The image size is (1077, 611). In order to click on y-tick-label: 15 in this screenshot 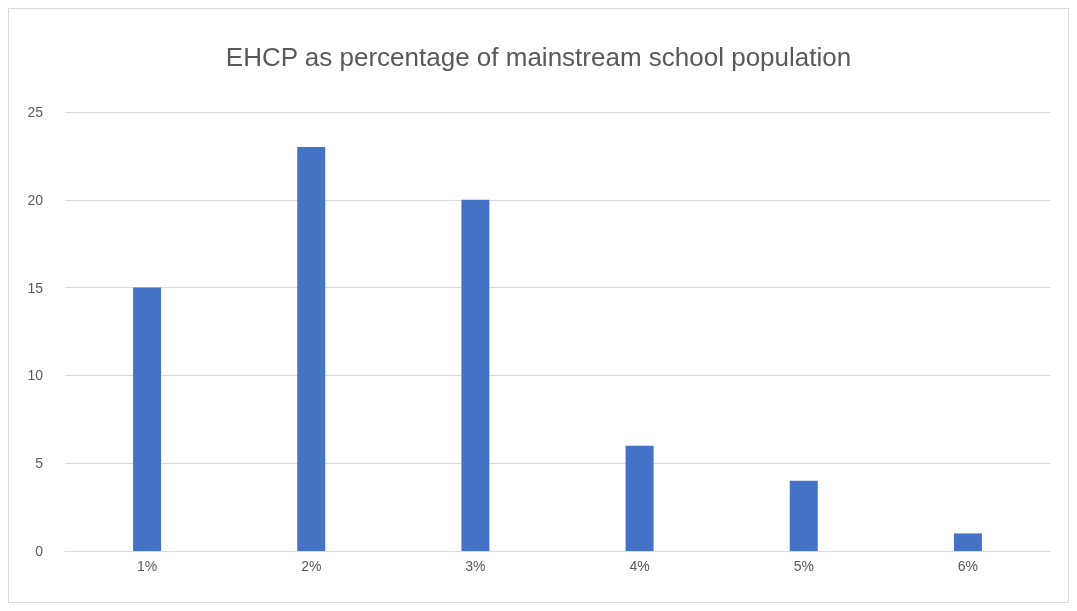, I will do `click(35, 287)`.